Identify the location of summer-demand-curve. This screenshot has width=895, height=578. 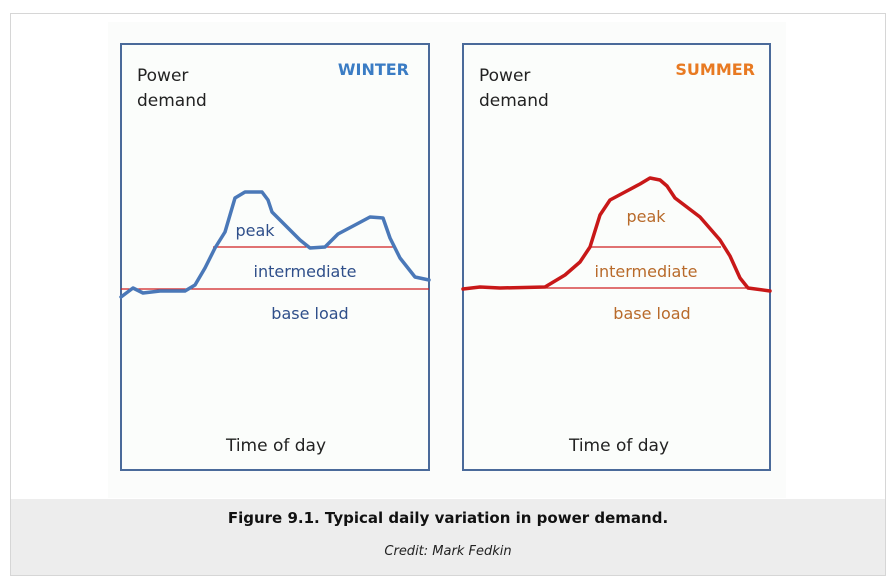
(616, 234).